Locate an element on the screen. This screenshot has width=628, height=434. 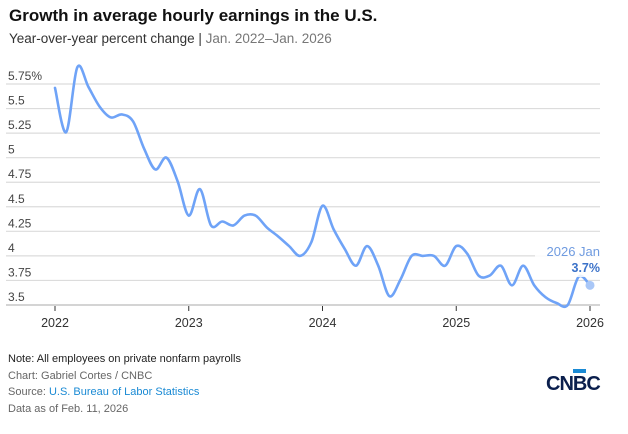
last-point-marker is located at coordinates (590, 285).